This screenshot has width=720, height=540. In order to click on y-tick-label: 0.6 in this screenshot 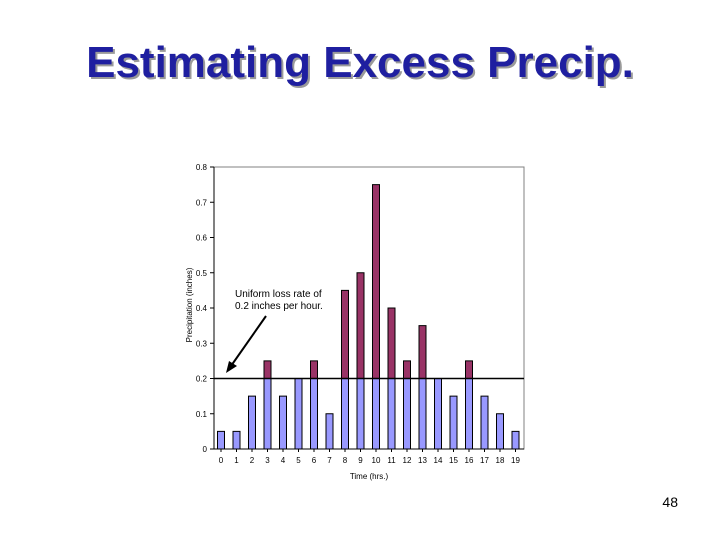, I will do `click(202, 238)`.